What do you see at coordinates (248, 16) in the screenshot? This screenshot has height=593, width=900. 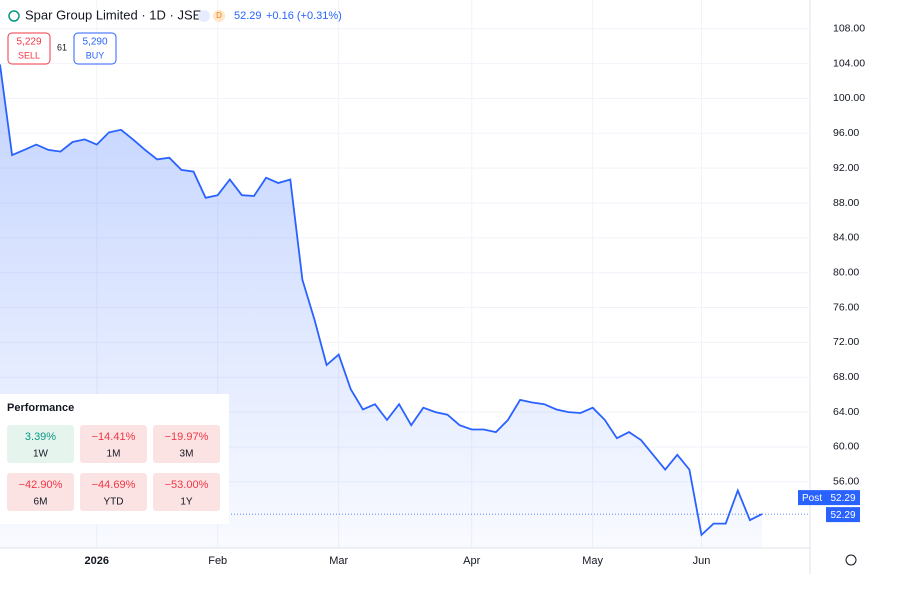 I see `last-price: 52.29` at bounding box center [248, 16].